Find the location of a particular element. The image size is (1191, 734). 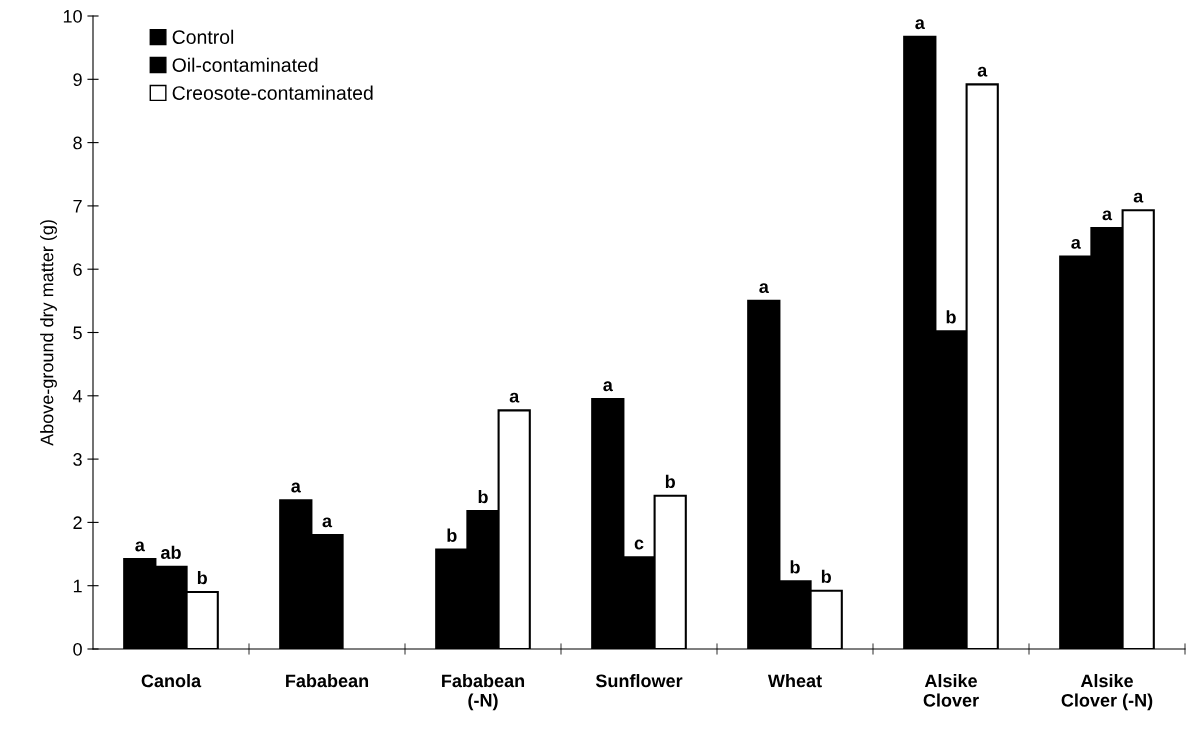

y-tick-label: 8 is located at coordinates (77, 143).